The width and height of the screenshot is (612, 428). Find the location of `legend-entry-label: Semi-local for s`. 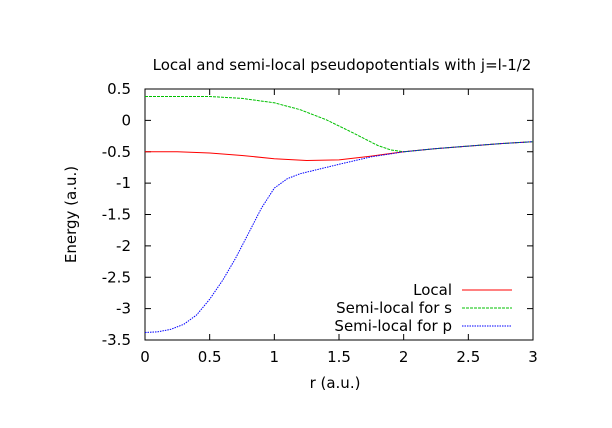

legend-entry-label: Semi-local for s is located at coordinates (394, 308).